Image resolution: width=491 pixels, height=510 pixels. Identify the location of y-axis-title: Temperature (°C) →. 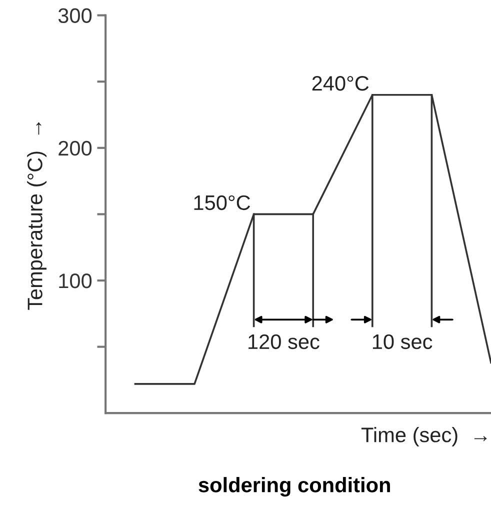
(37, 216).